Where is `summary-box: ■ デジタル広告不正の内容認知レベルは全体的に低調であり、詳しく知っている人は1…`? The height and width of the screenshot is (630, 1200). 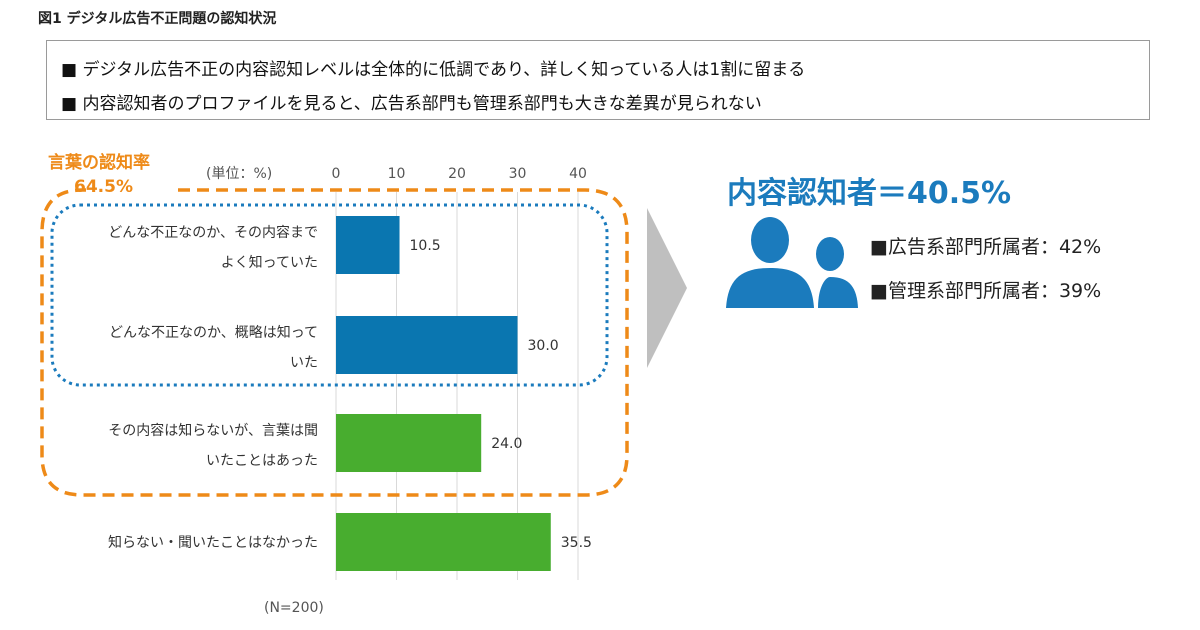 summary-box: ■ デジタル広告不正の内容認知レベルは全体的に低調であり、詳しく知っている人は1… is located at coordinates (598, 80).